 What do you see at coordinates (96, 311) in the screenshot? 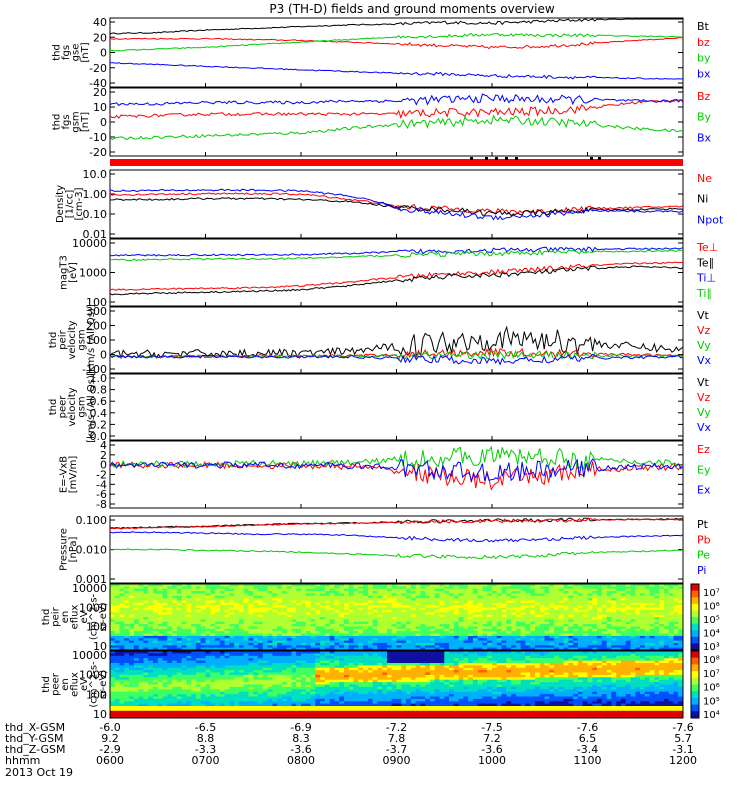
I see `y-tick-label: 300` at bounding box center [96, 311].